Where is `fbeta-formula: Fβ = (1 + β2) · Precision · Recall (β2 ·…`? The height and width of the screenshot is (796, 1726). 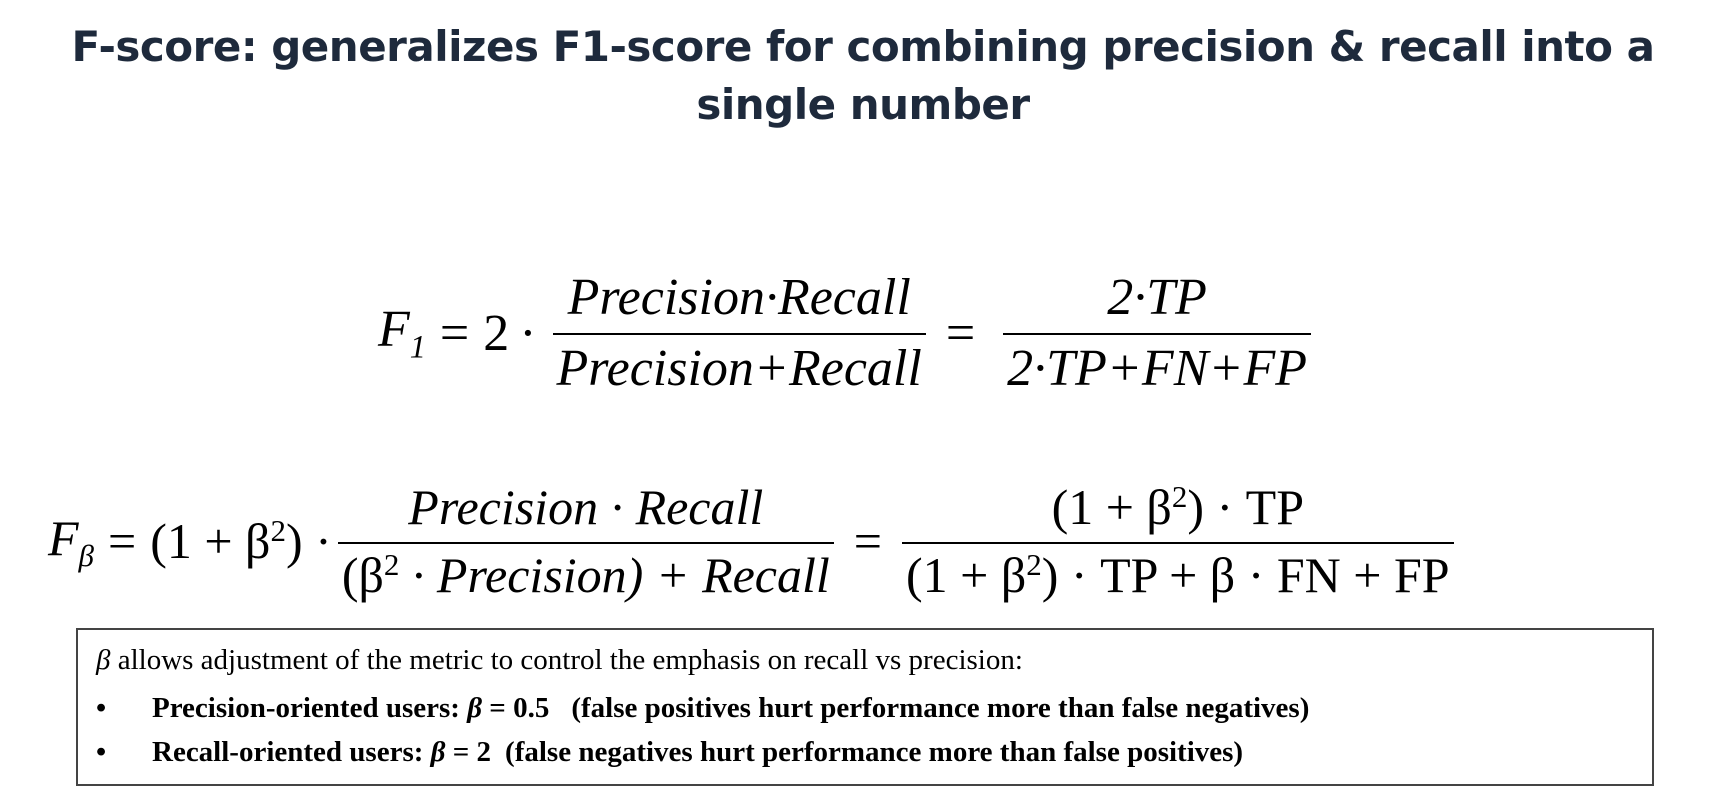
fbeta-formula: Fβ = (1 + β2) · Precision · Recall (β2 ·… is located at coordinates (754, 541).